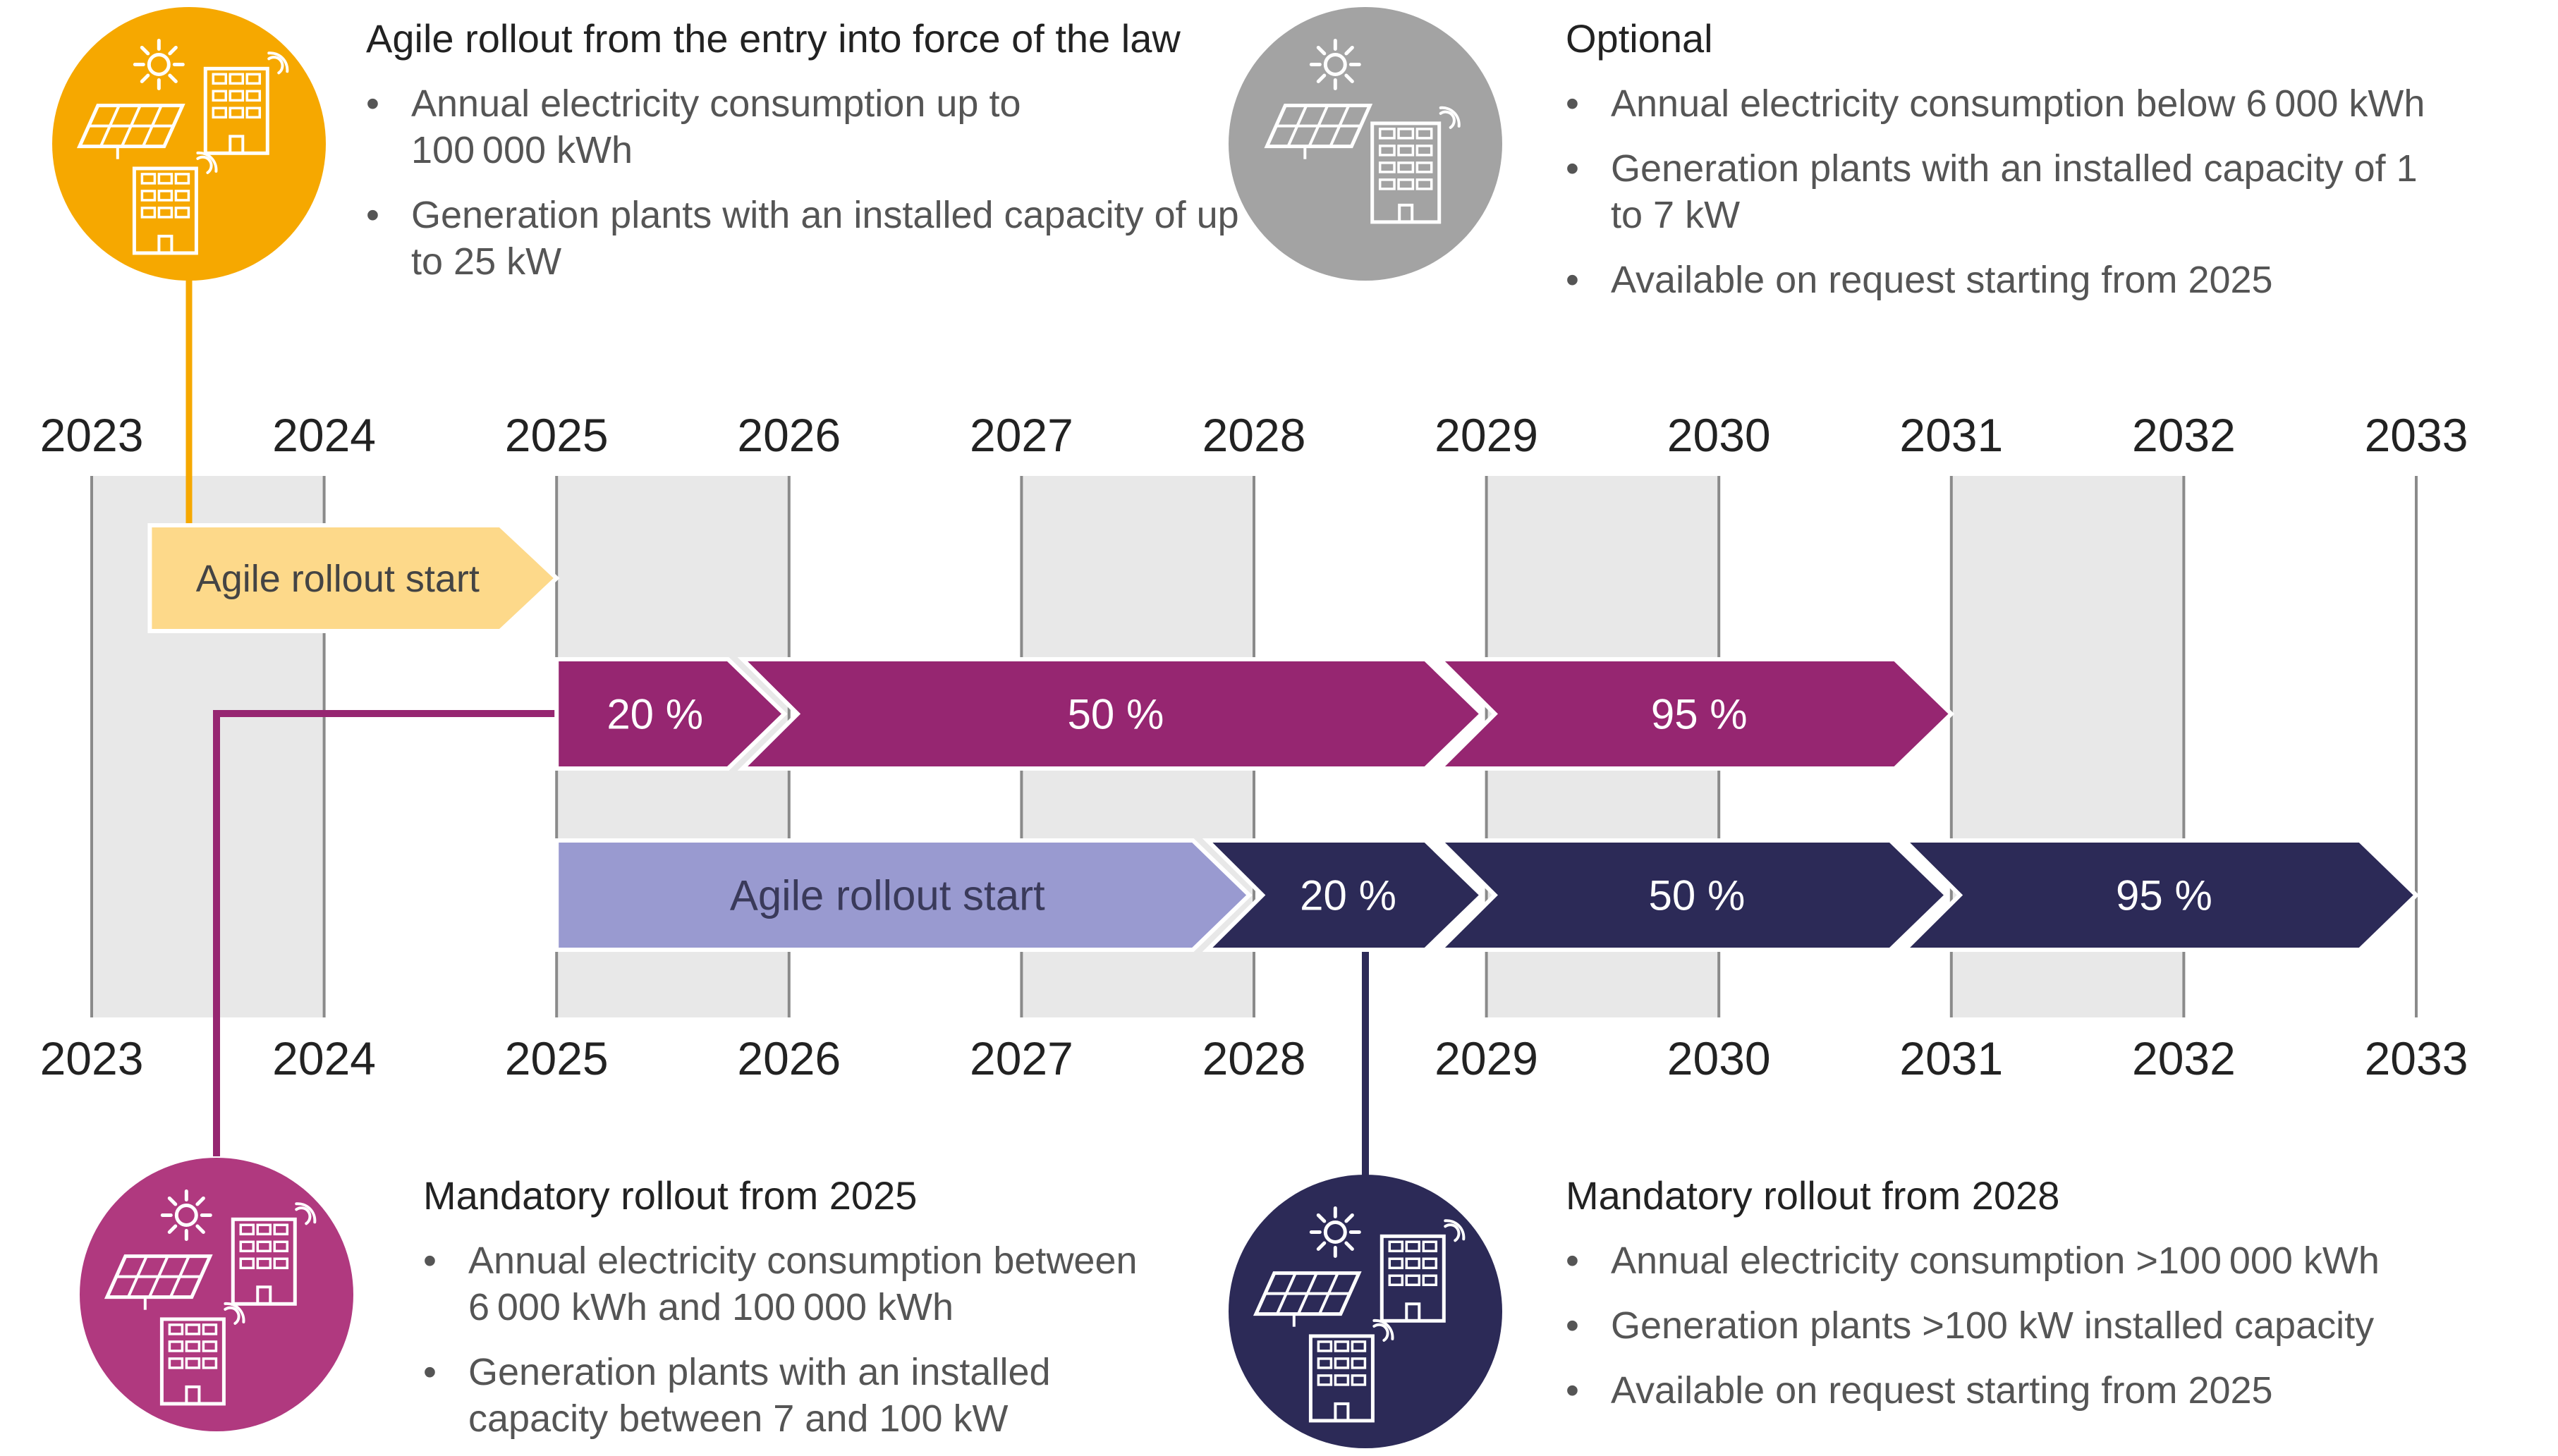  Describe the element at coordinates (557, 1058) in the screenshot. I see `year-label-bottom-2025: 2025` at that location.